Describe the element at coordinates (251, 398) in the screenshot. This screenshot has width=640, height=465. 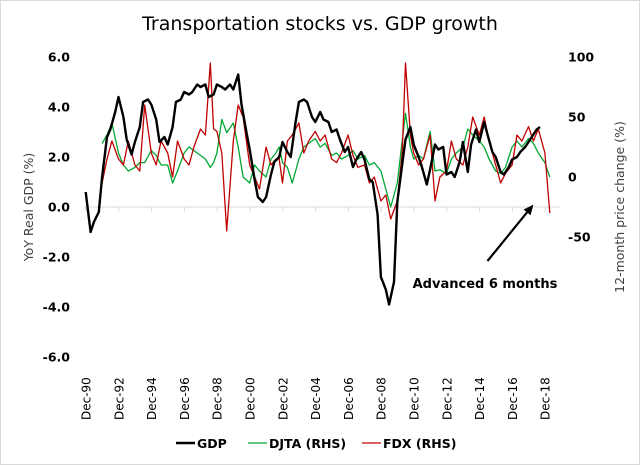
I see `x-tick-label: Dec-00` at that location.